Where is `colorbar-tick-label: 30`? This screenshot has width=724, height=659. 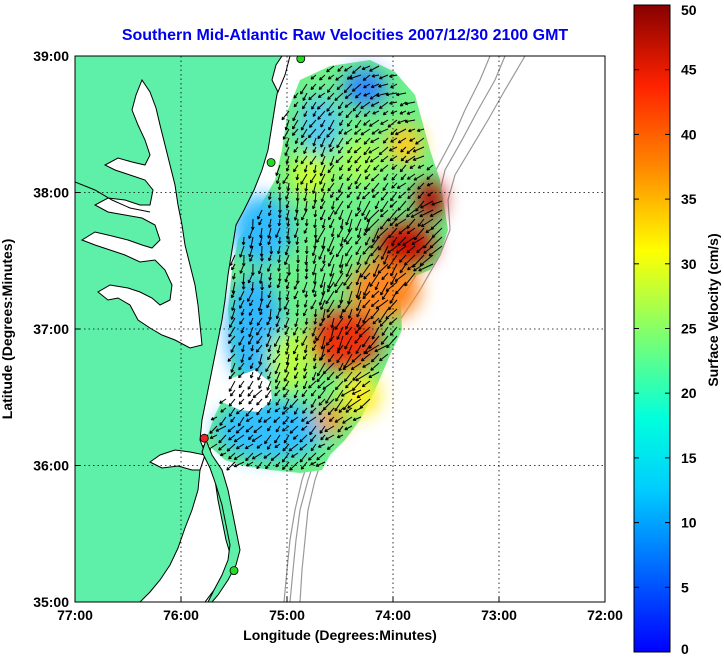
colorbar-tick-label: 30 is located at coordinates (689, 264).